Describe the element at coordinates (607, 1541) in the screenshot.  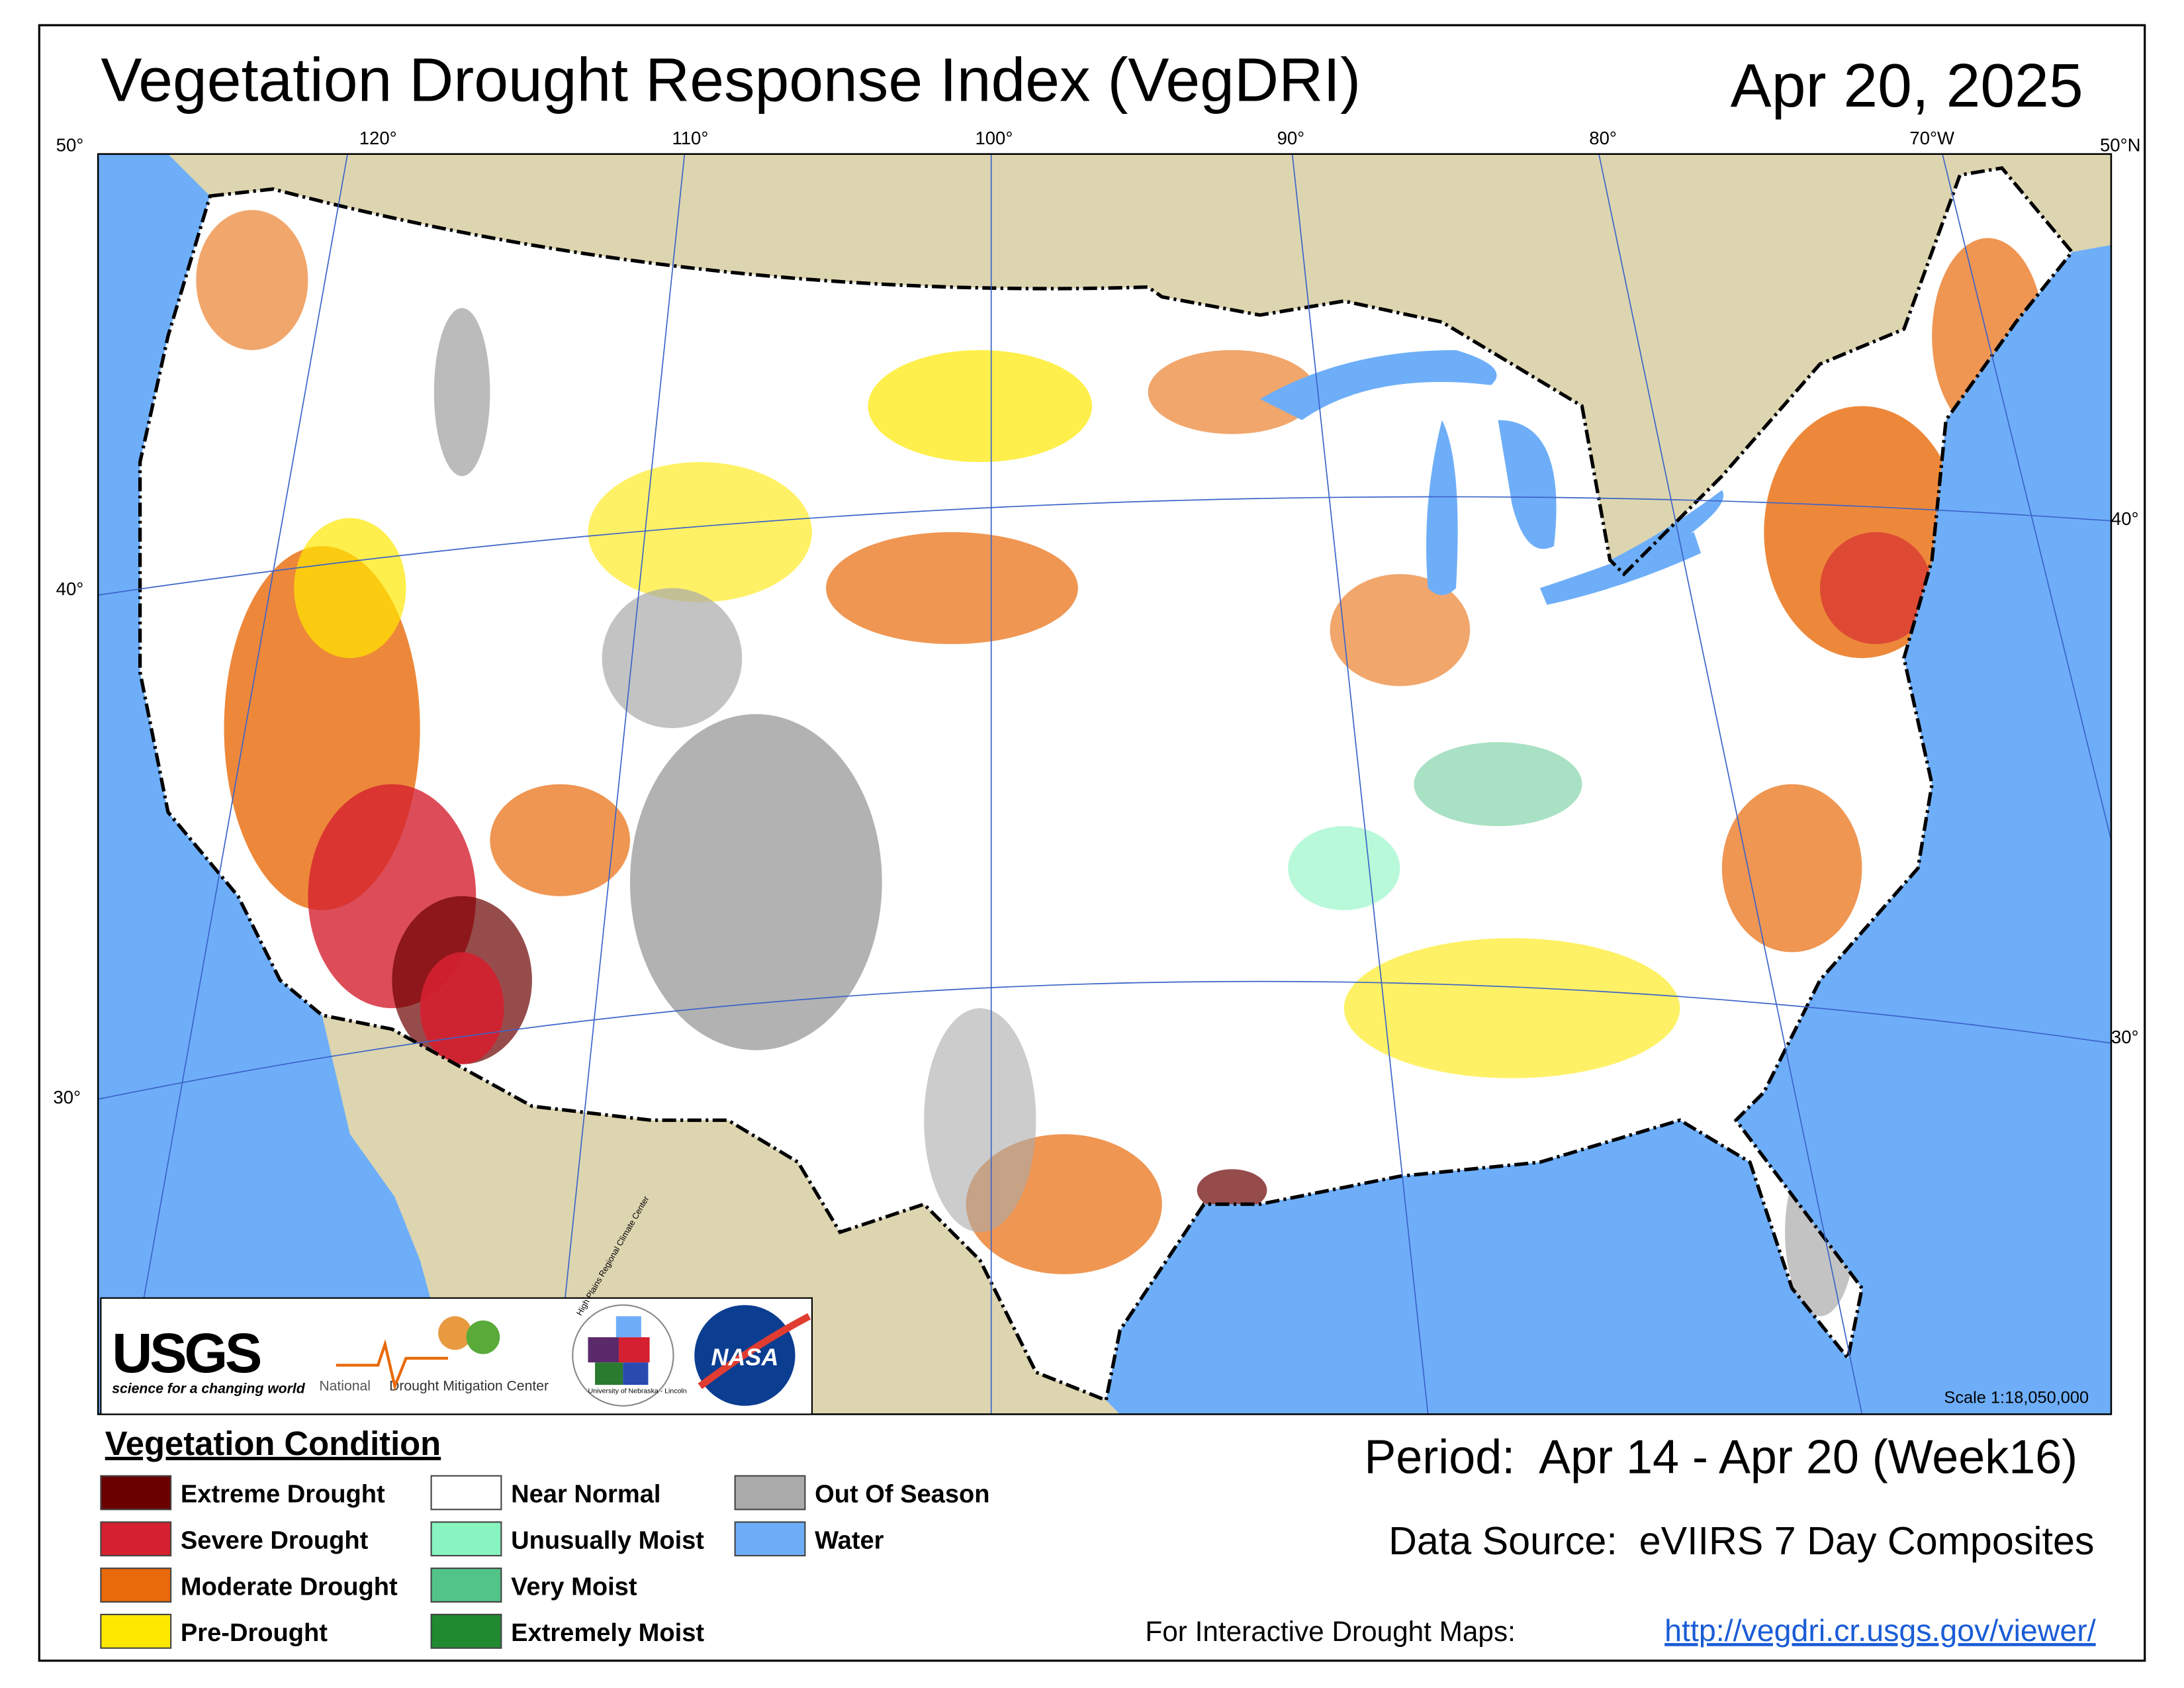
I see `legend-label: Unusually Moist` at that location.